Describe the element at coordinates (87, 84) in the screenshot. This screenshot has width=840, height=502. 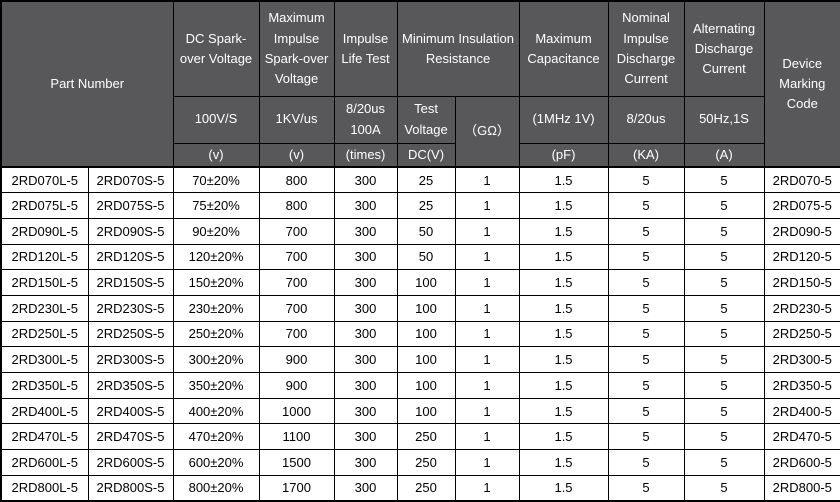
I see `header-part-number: Part Number` at that location.